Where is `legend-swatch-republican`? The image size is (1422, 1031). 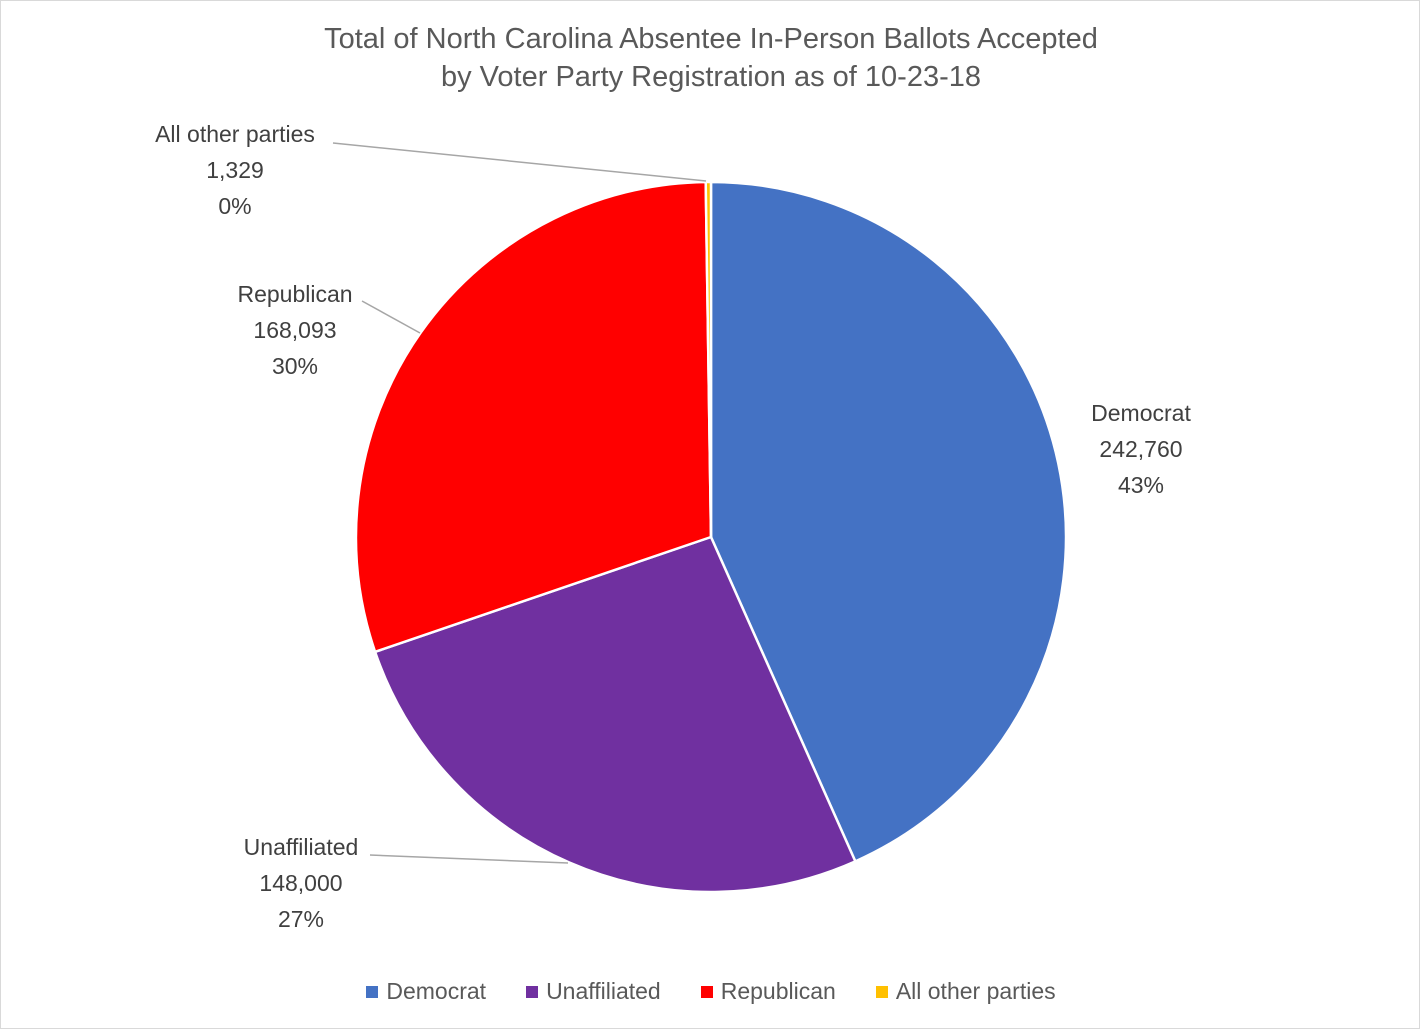
legend-swatch-republican is located at coordinates (706, 991).